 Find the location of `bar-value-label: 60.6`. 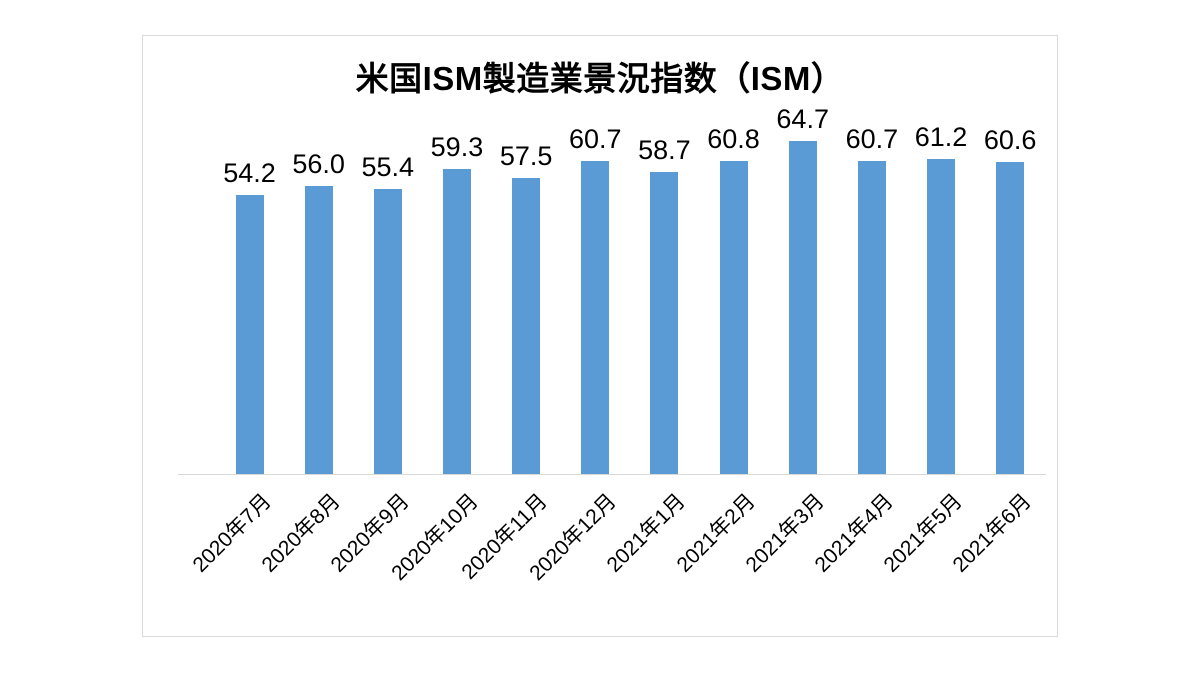

bar-value-label: 60.6 is located at coordinates (1010, 140).